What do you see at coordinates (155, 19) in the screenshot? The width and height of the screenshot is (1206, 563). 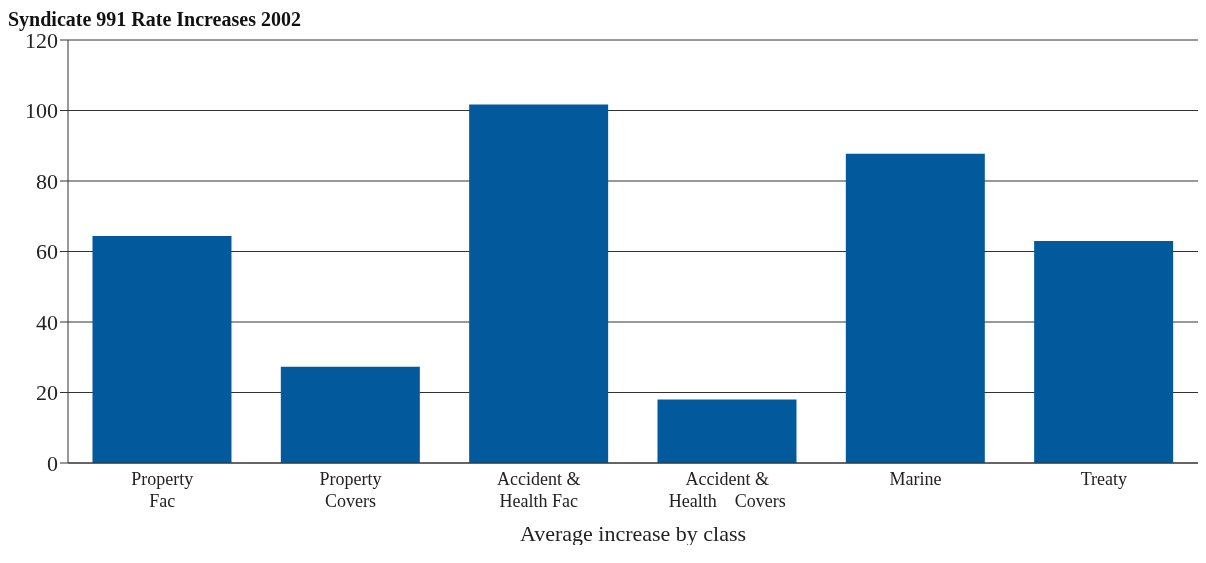 I see `chart-title: Syndicate 991 Rate Increases 2002` at bounding box center [155, 19].